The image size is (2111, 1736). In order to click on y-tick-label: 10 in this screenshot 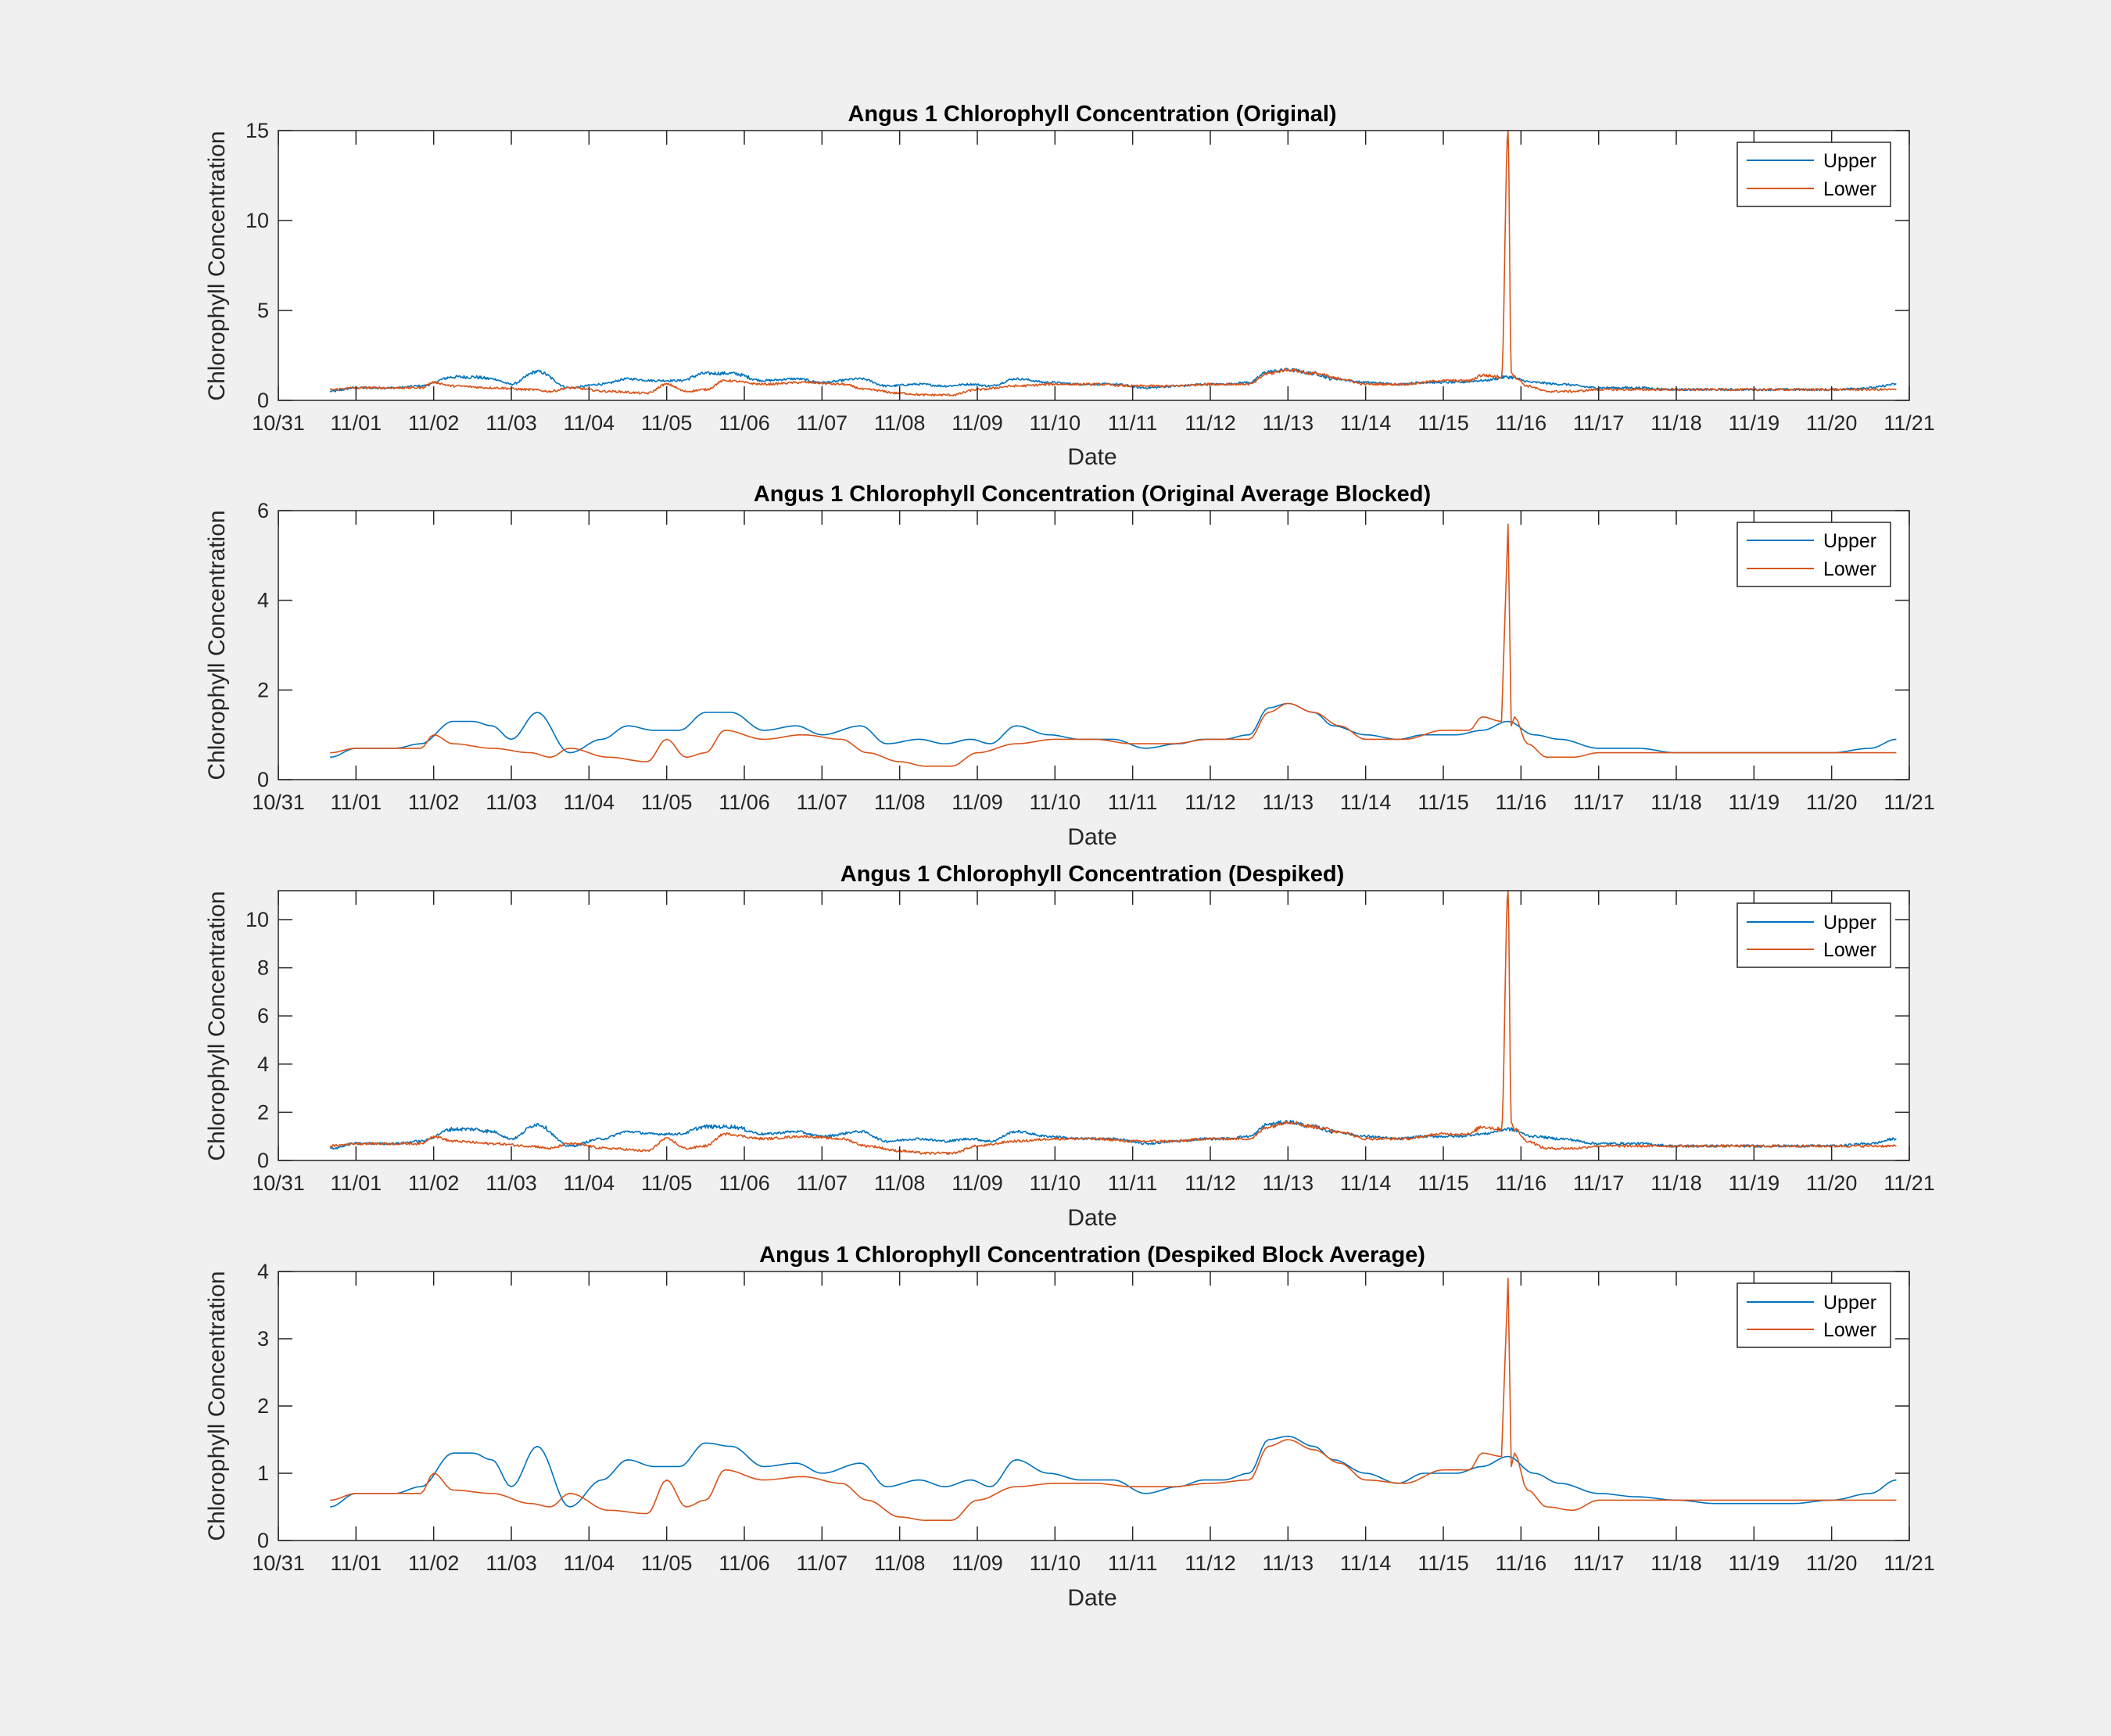, I will do `click(257, 221)`.